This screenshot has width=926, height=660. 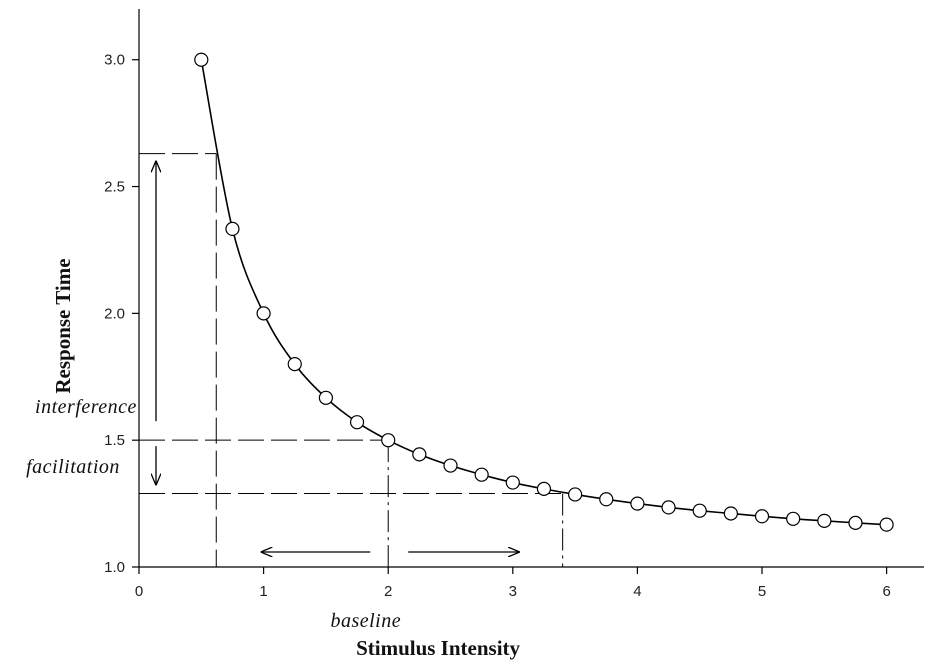 I want to click on interference-label: interference, so click(x=86, y=407).